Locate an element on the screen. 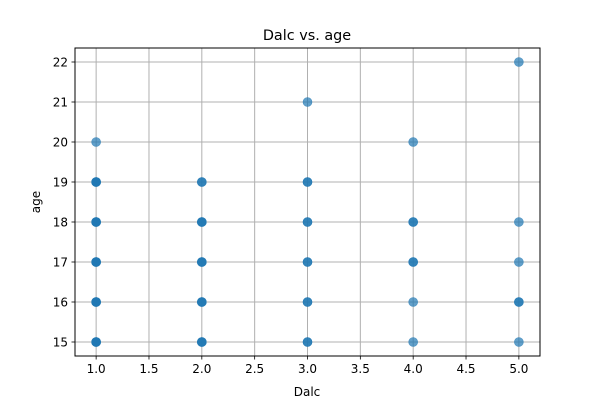  y-axis-label: age is located at coordinates (36, 202).